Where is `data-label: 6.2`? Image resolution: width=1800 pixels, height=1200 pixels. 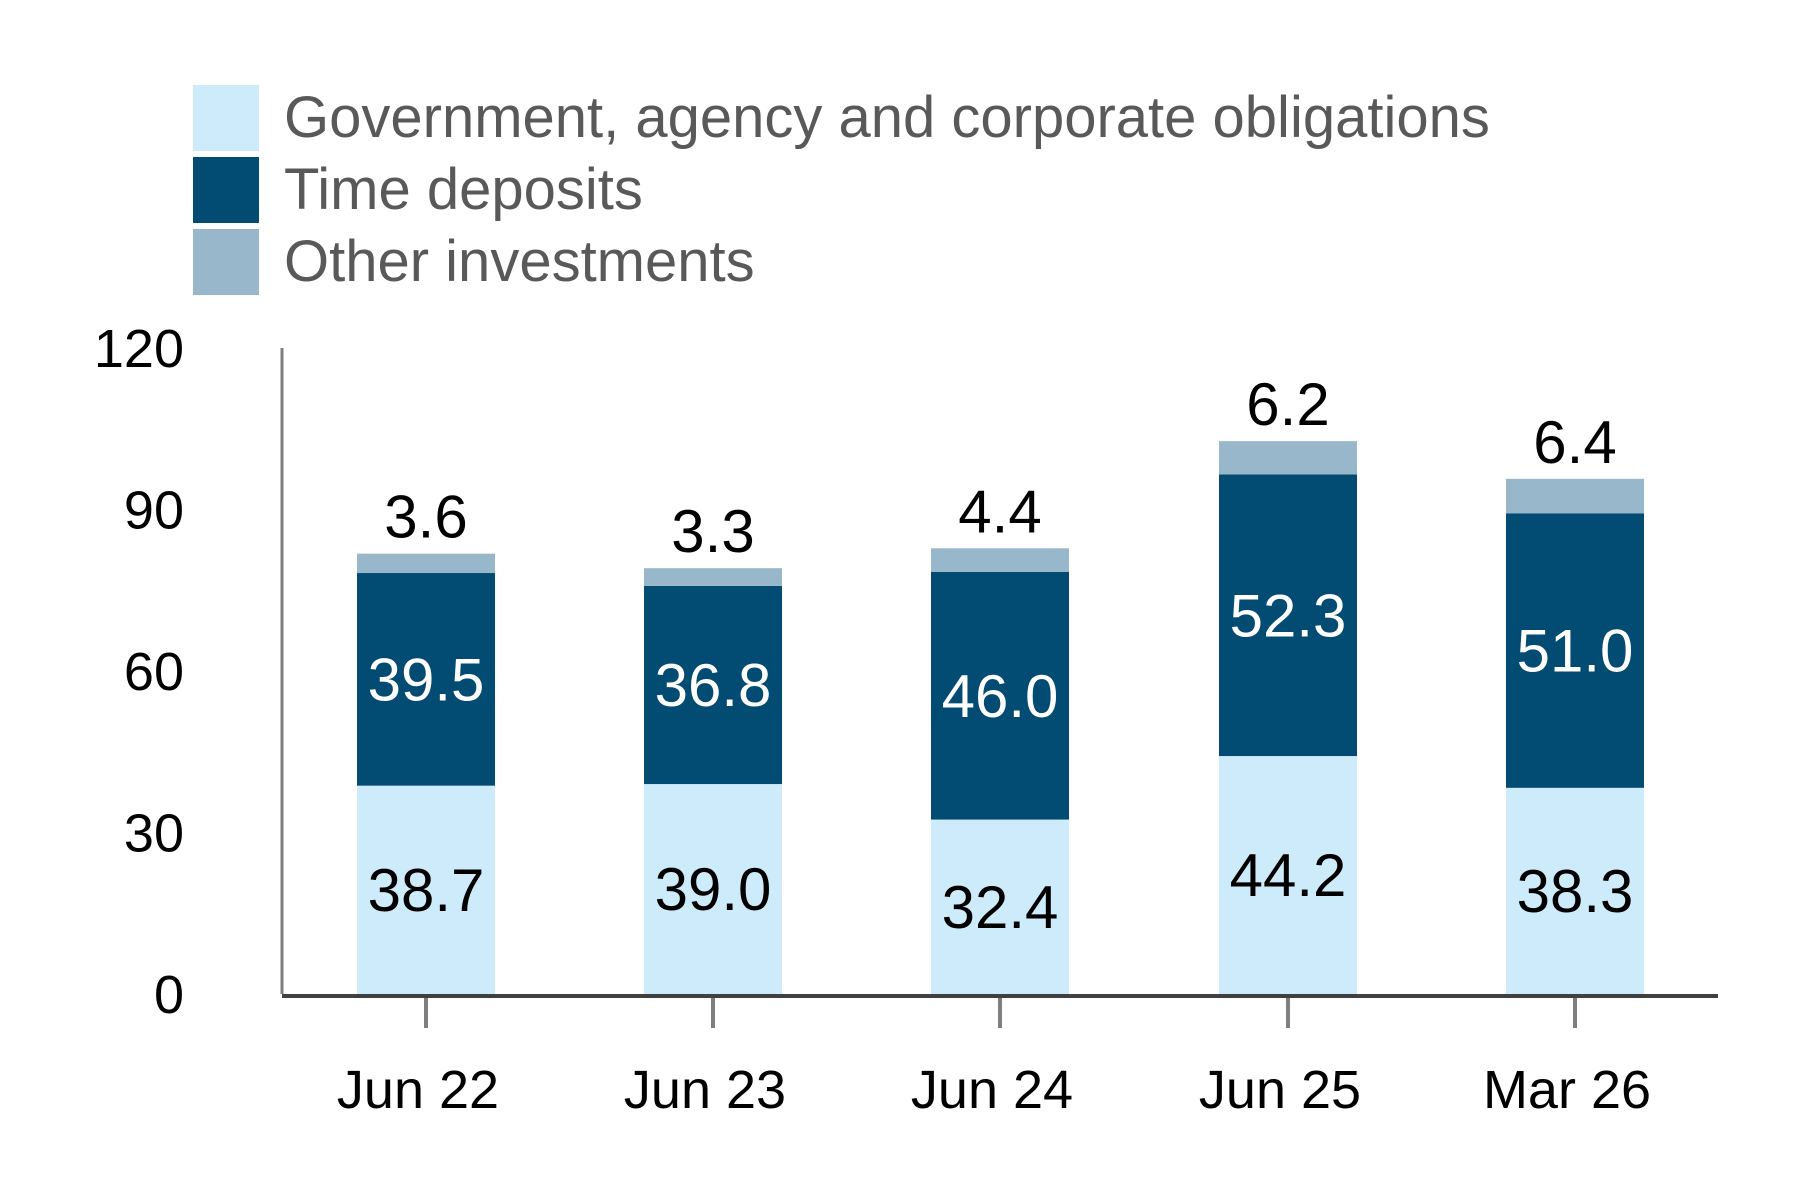 data-label: 6.2 is located at coordinates (1287, 404).